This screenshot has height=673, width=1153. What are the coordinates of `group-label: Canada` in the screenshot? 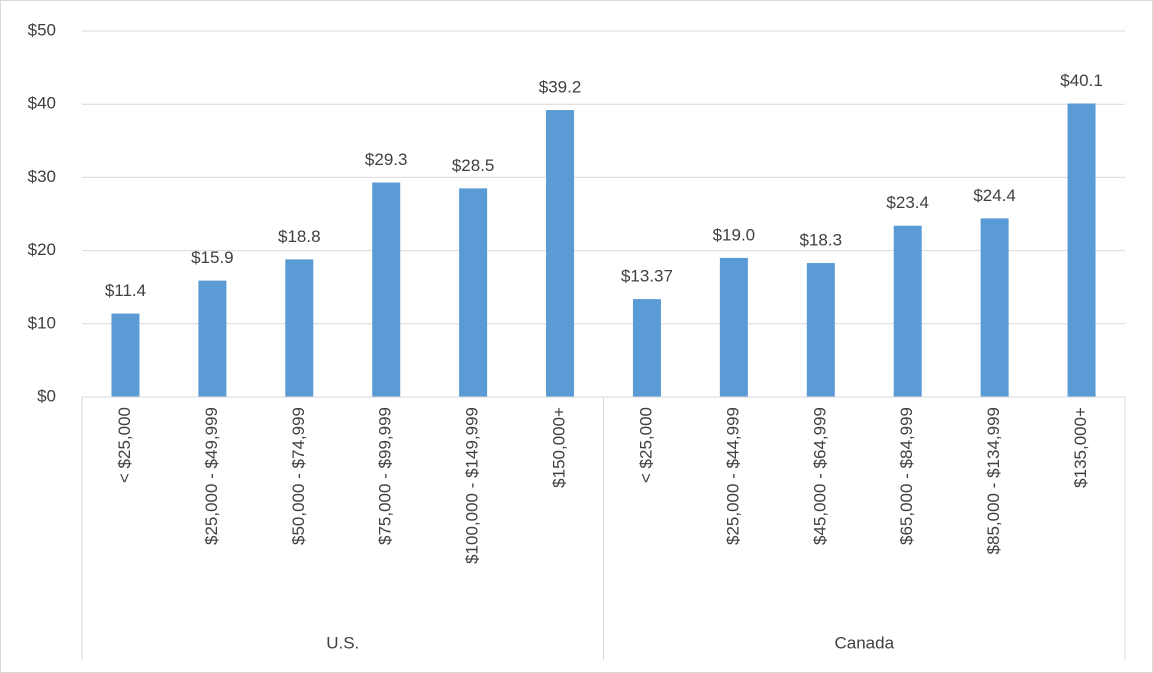 It's located at (864, 642).